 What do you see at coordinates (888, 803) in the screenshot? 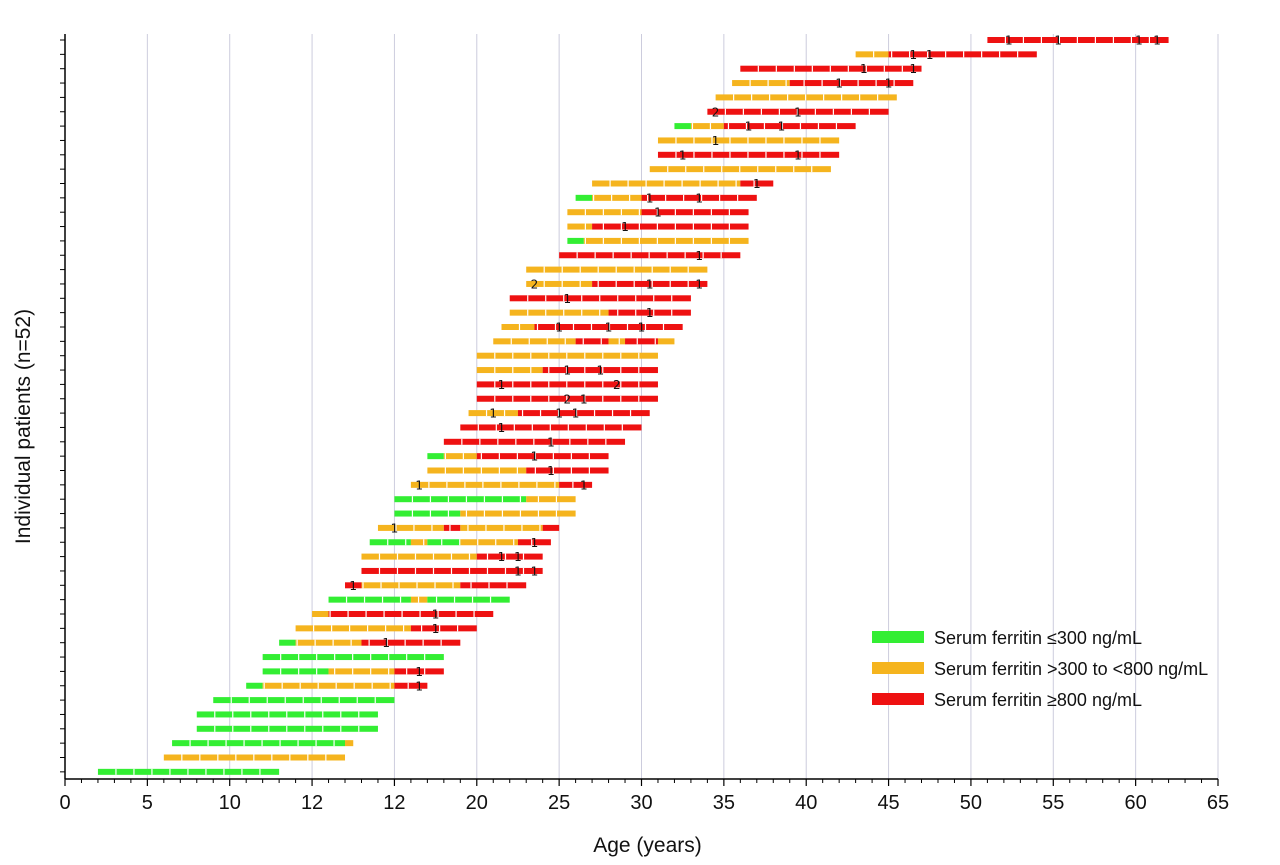
I see `x-tick-label: 45` at bounding box center [888, 803].